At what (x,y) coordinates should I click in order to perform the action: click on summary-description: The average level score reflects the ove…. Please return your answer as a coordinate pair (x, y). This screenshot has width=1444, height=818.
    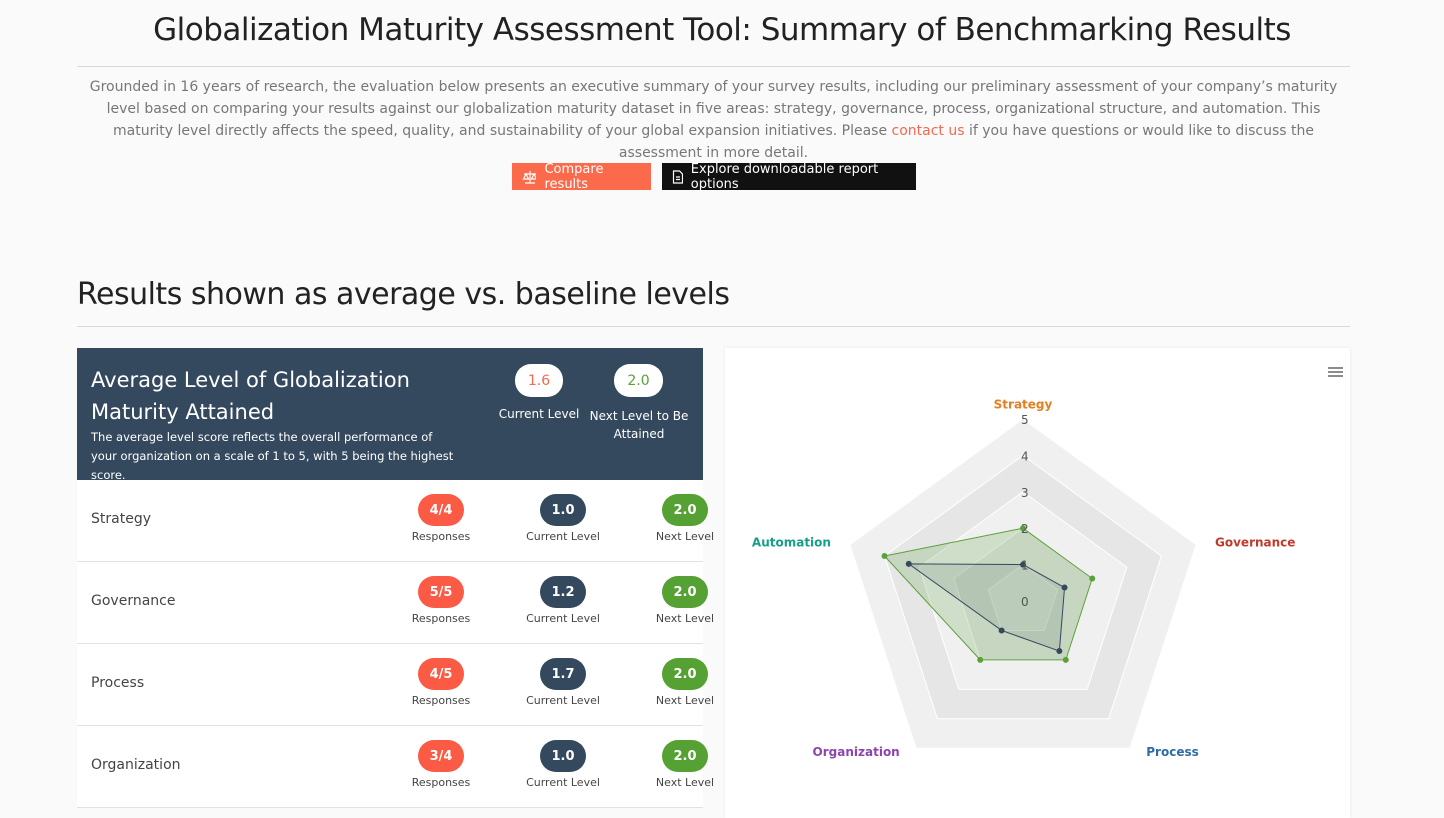
    Looking at the image, I should click on (272, 456).